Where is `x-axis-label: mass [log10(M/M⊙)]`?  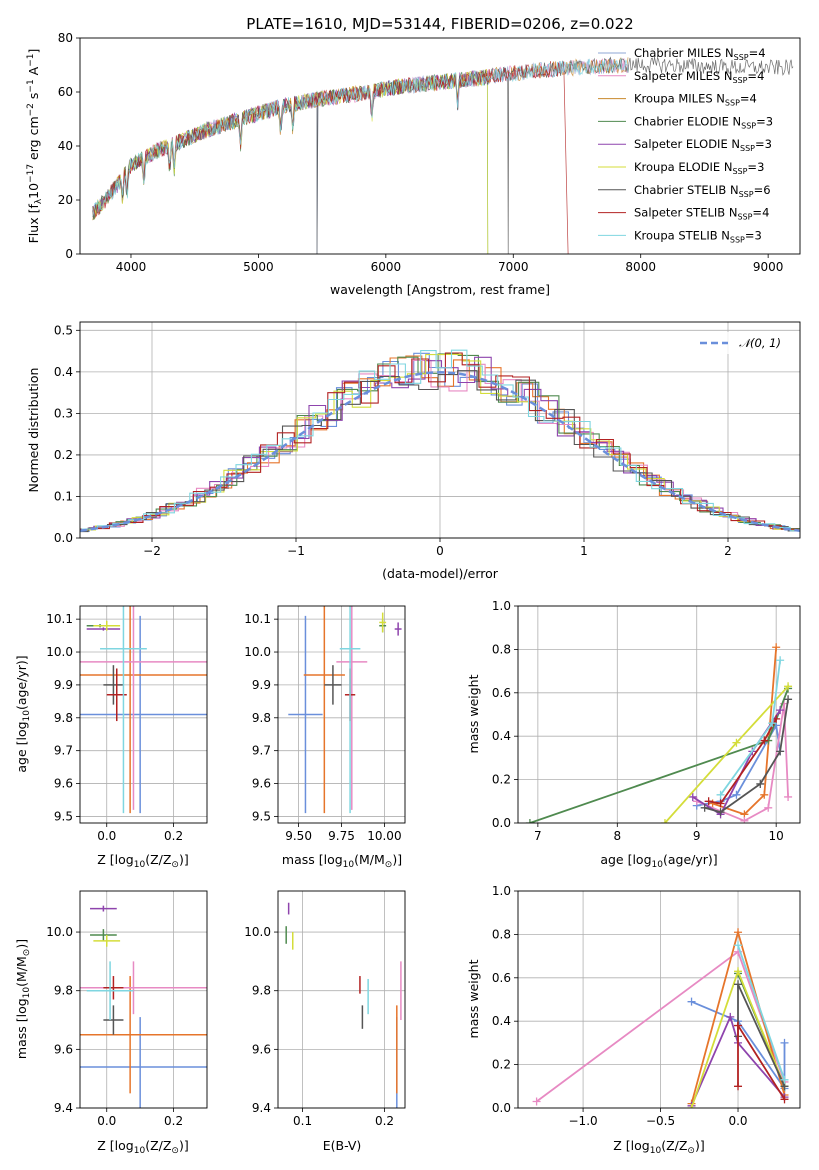
x-axis-label: mass [log10(M/M⊙)] is located at coordinates (342, 861).